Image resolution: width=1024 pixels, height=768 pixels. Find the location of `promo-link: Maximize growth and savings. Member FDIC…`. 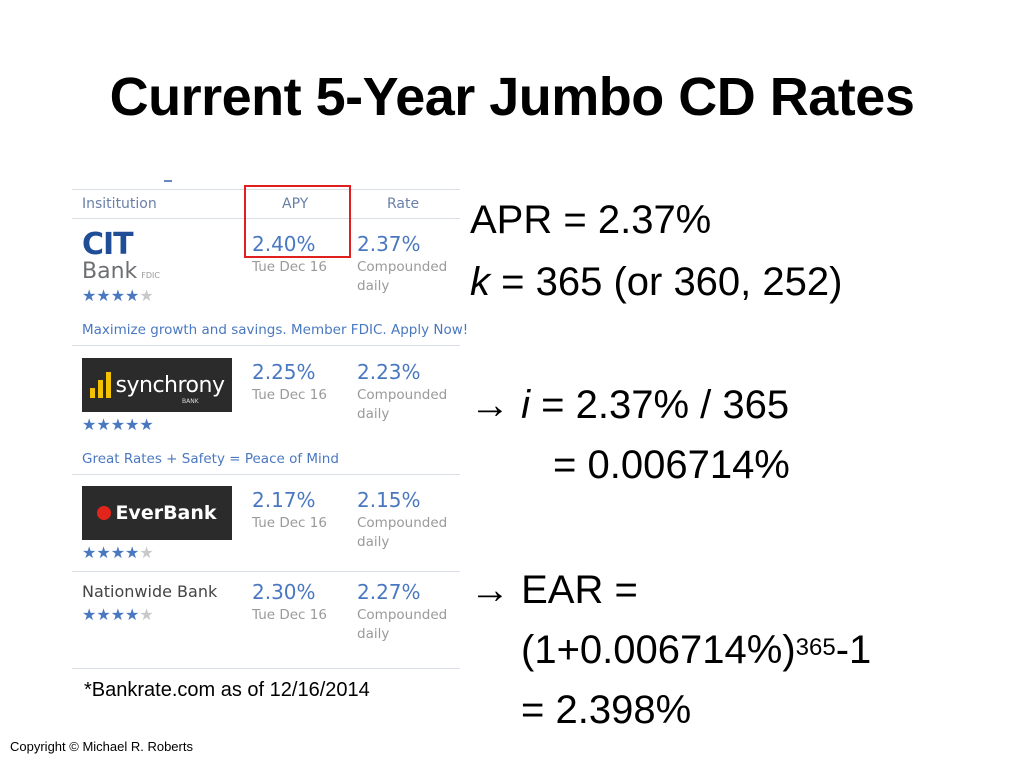

promo-link: Maximize growth and savings. Member FDIC… is located at coordinates (275, 330).